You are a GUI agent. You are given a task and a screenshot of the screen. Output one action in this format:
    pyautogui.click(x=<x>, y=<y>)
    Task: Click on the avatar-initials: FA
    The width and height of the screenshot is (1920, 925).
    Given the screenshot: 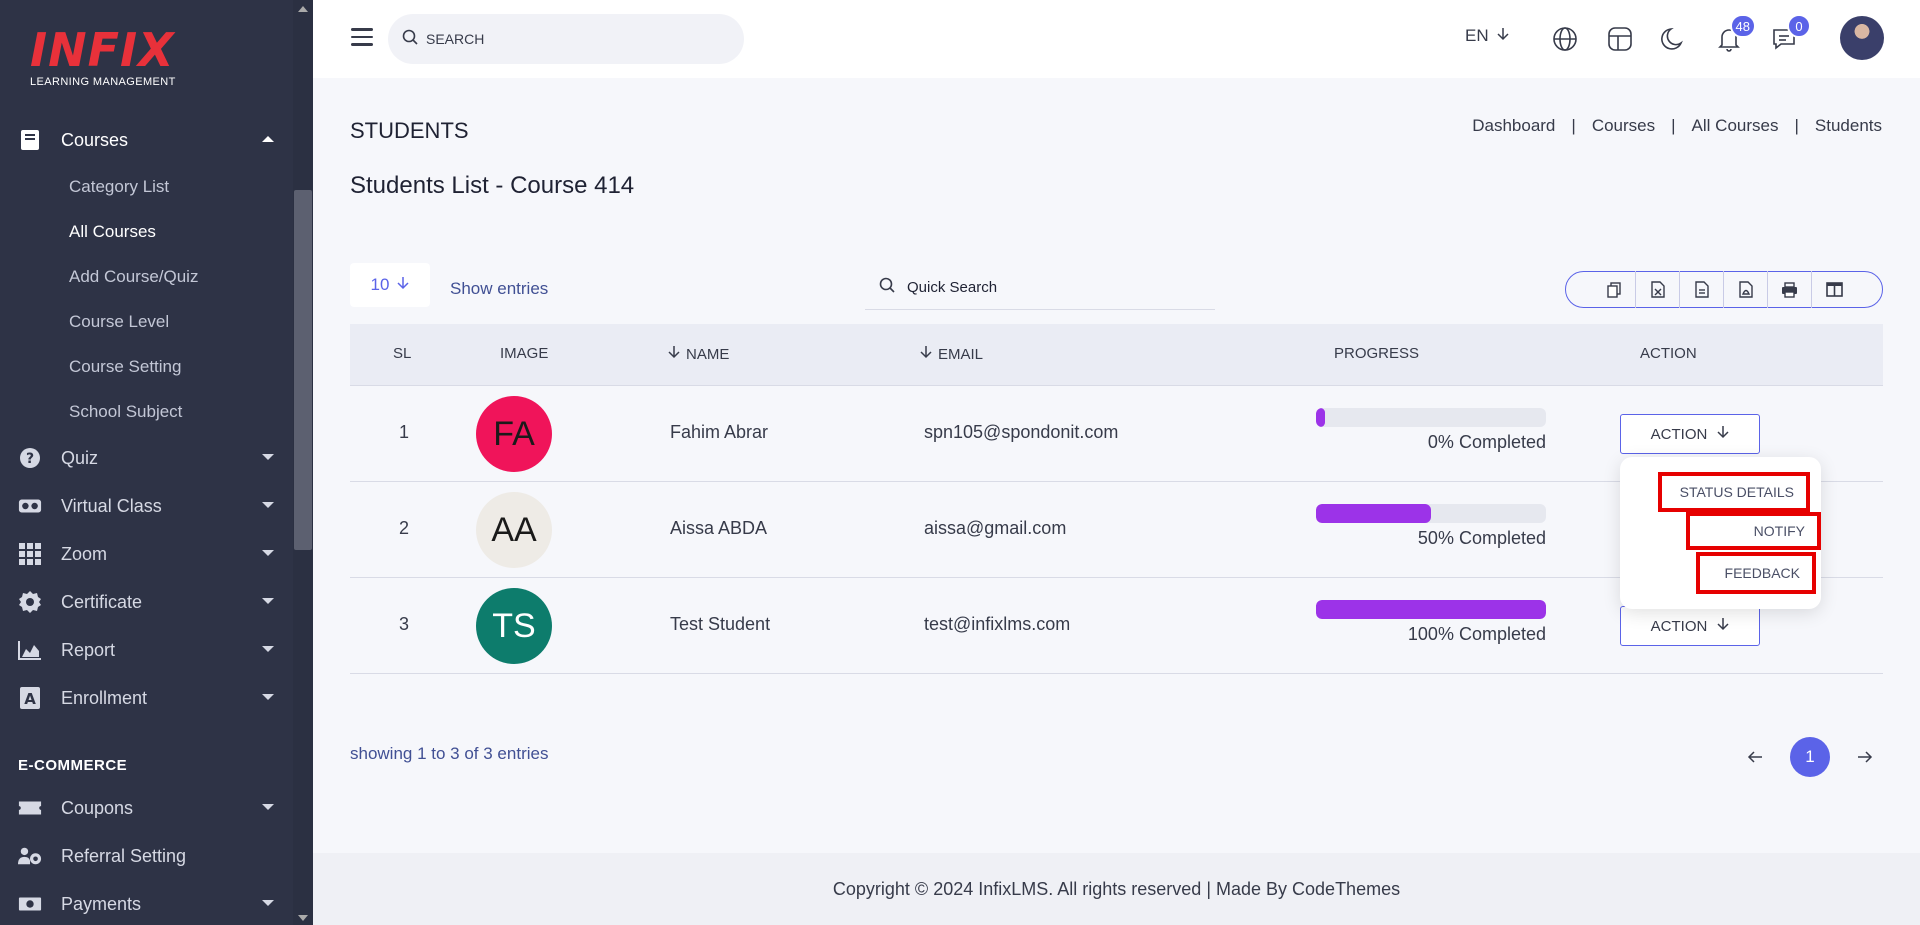 What is the action you would take?
    pyautogui.click(x=514, y=433)
    